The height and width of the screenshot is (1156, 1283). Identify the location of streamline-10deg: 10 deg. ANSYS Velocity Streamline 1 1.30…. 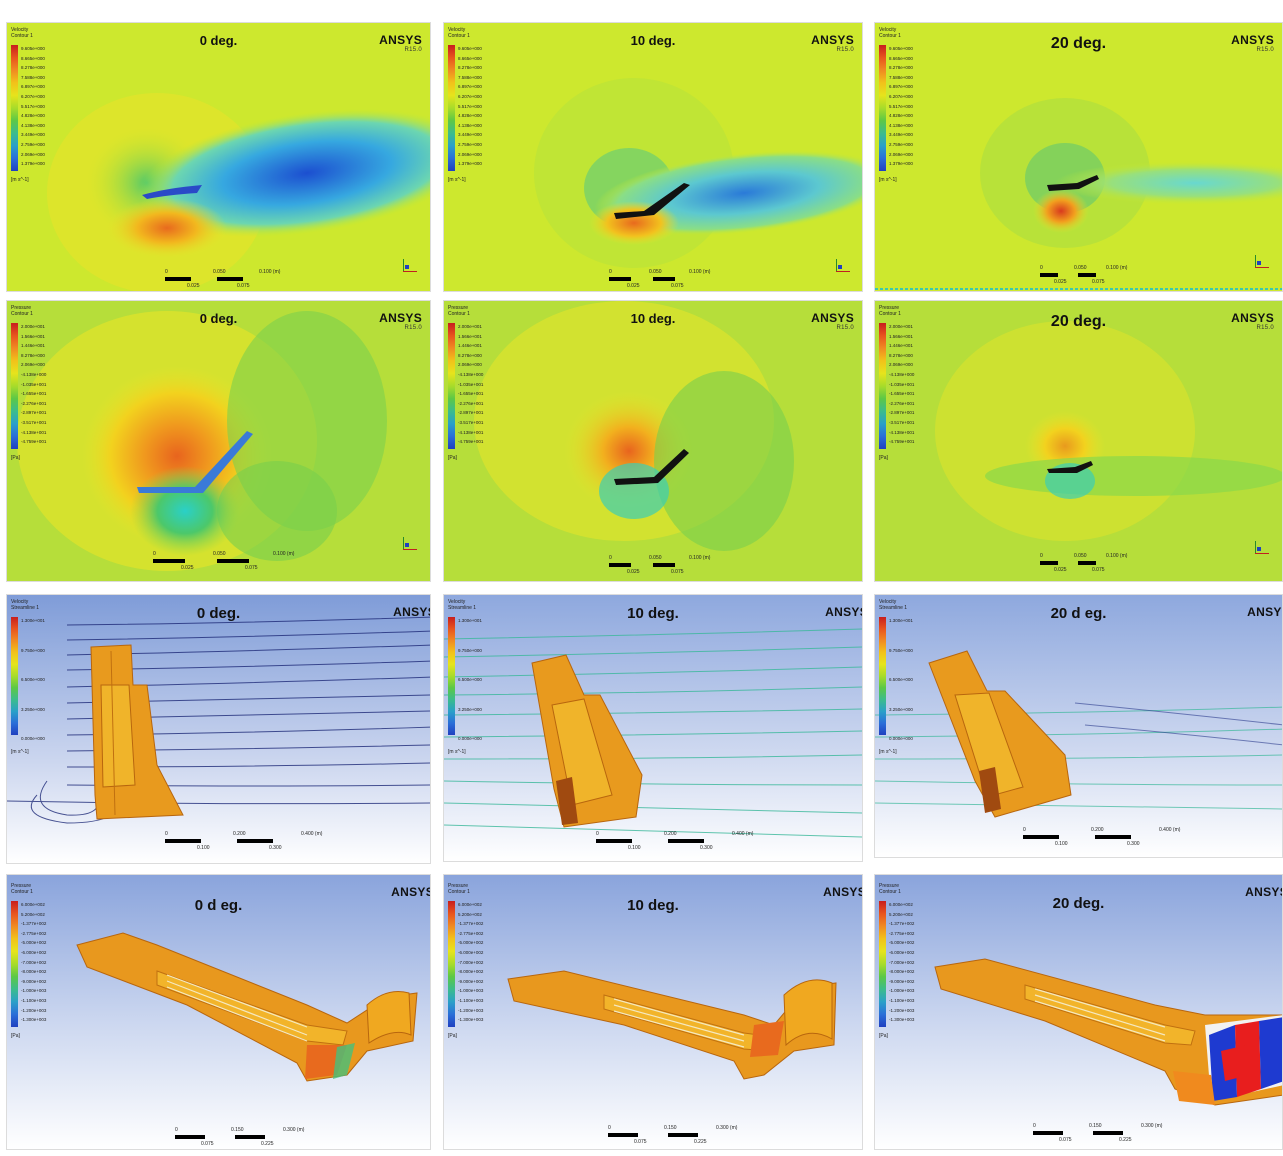
(653, 728).